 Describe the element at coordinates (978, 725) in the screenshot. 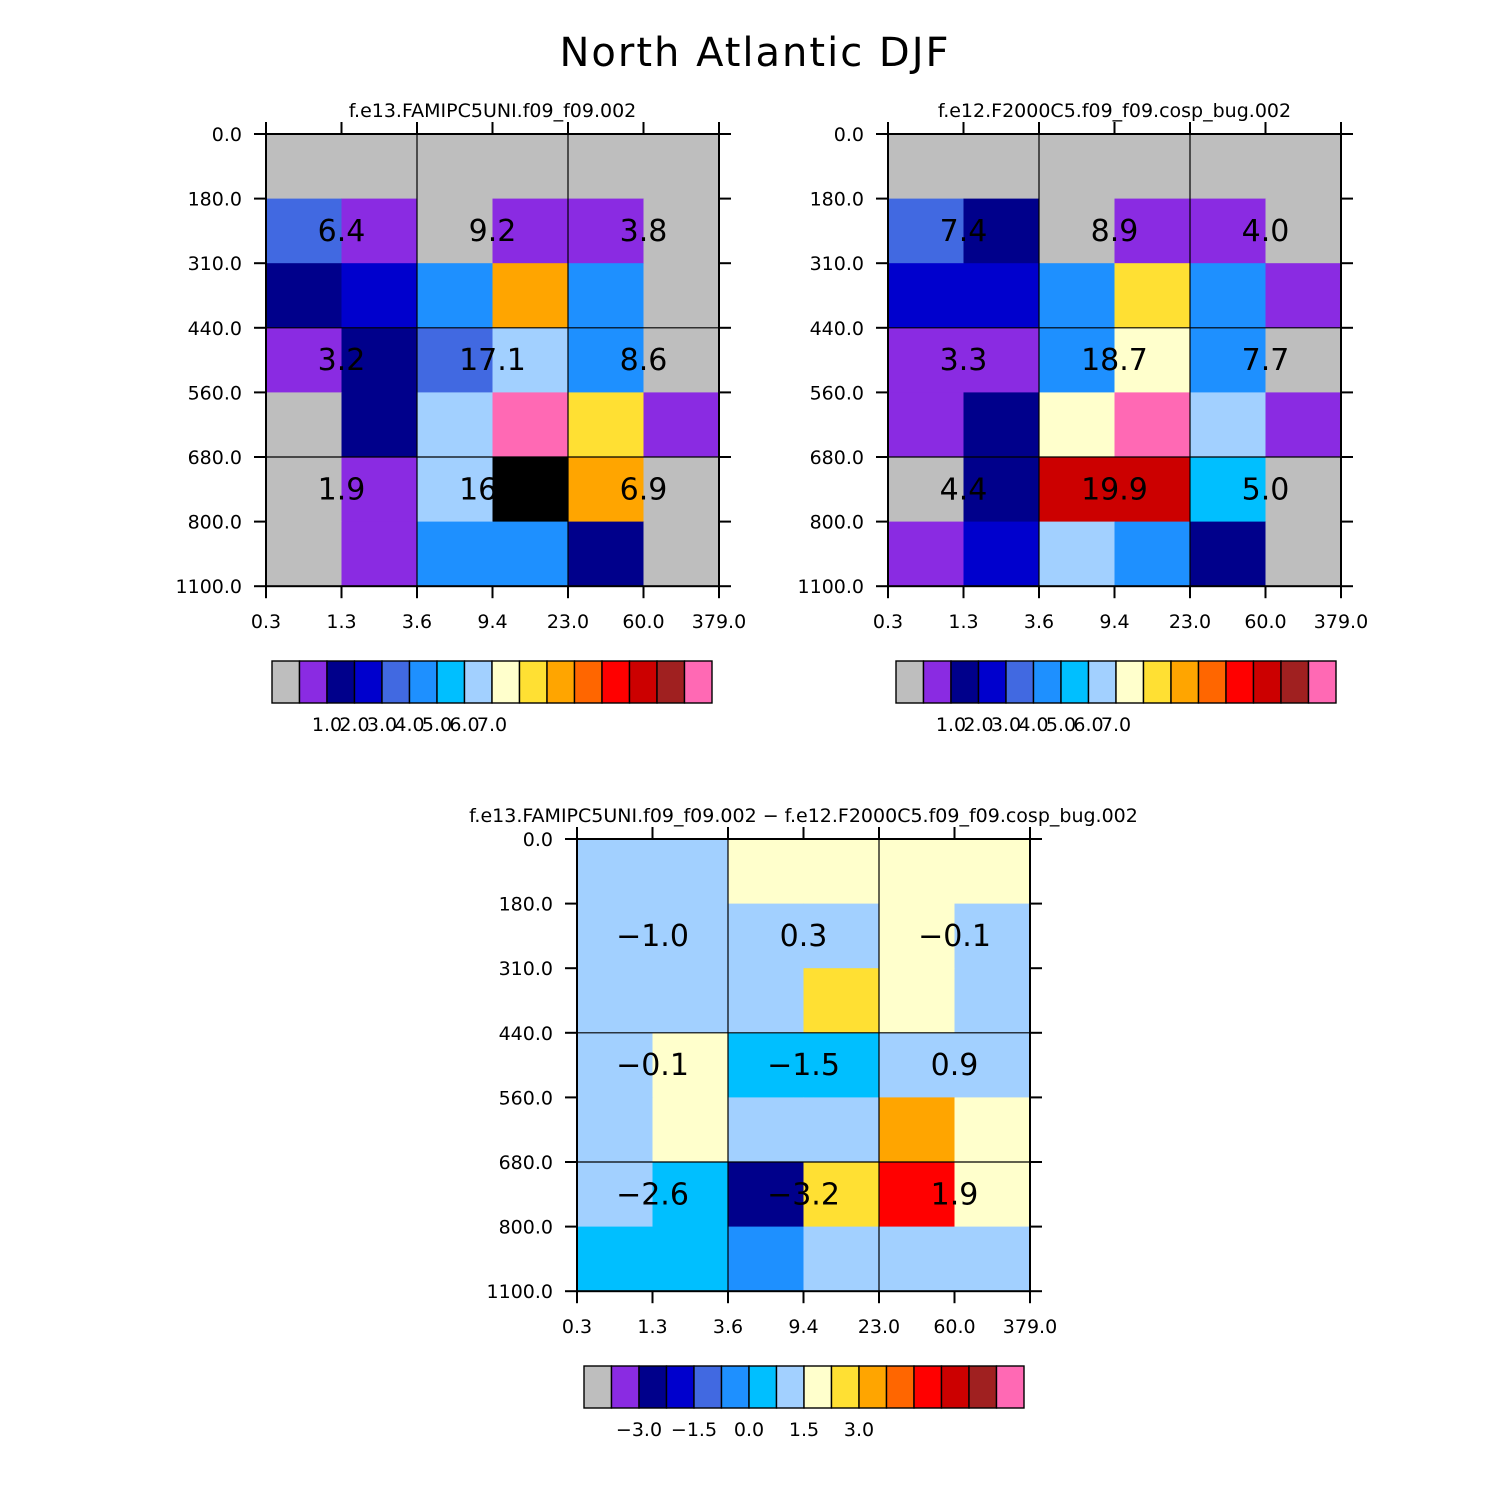

I see `colorbar-label: 2.0` at that location.